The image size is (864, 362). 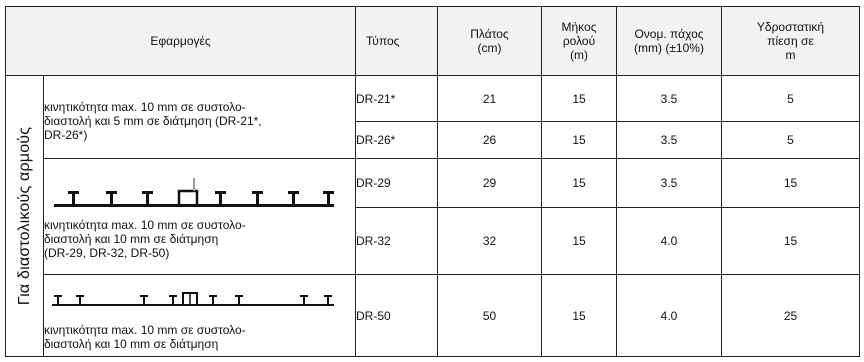 I want to click on header-width: Πλάτος (cm), so click(x=489, y=41).